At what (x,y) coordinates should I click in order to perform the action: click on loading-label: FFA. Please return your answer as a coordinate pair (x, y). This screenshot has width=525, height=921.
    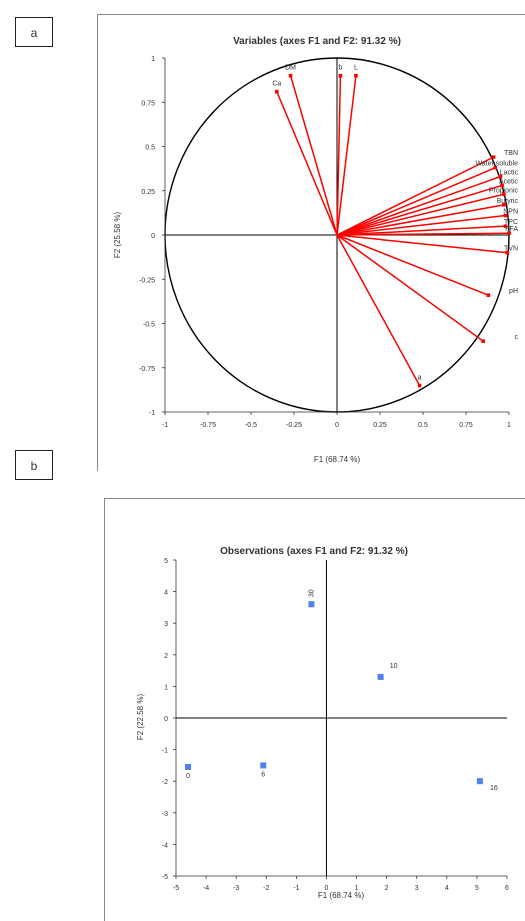
    Looking at the image, I should click on (511, 229).